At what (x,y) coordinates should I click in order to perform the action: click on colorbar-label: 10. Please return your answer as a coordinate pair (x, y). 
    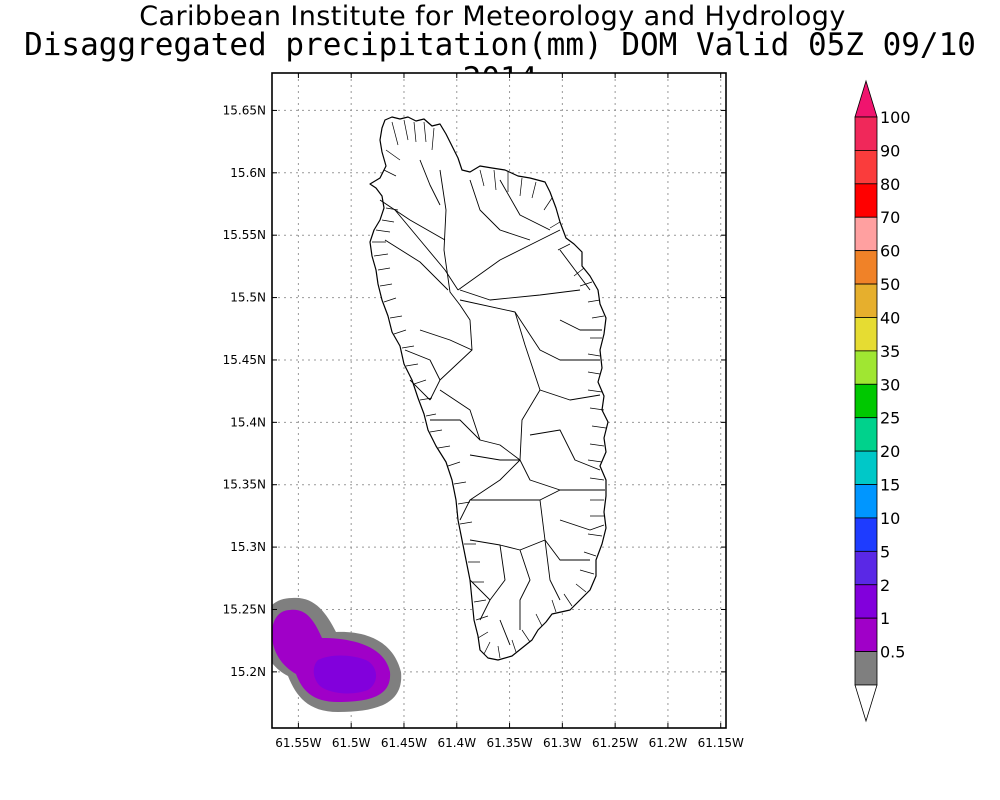
    Looking at the image, I should click on (890, 518).